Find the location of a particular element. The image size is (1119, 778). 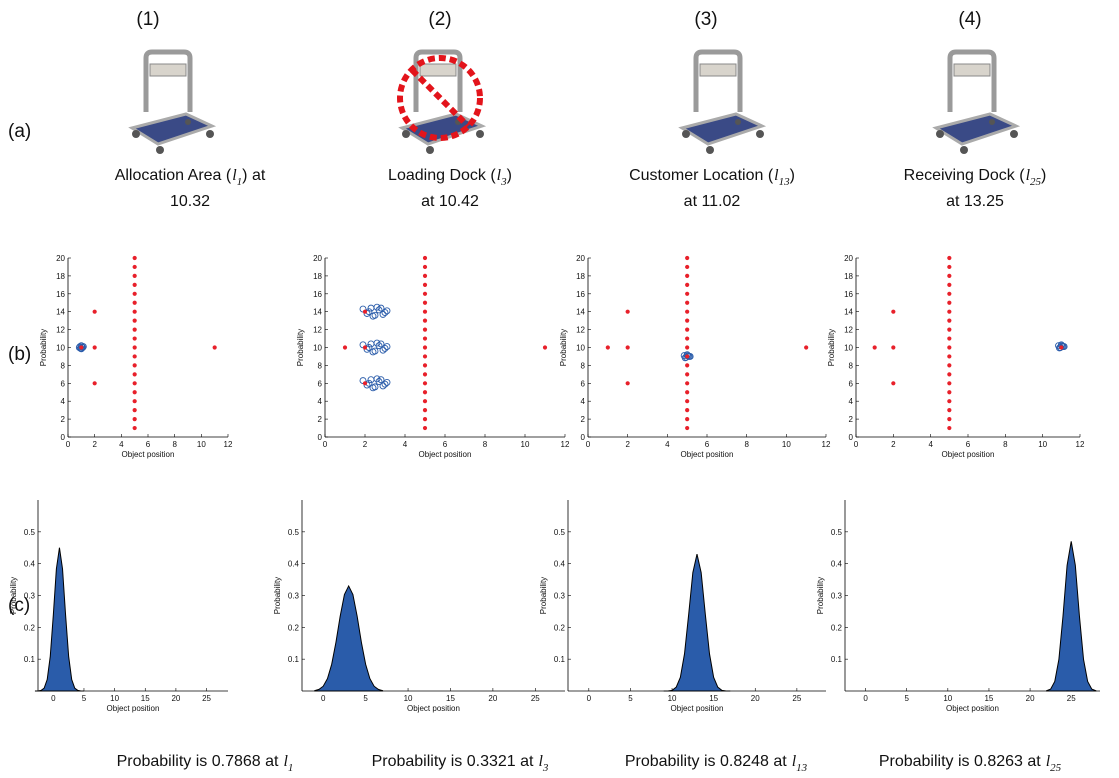

caption-index: 3 is located at coordinates (503, 182).